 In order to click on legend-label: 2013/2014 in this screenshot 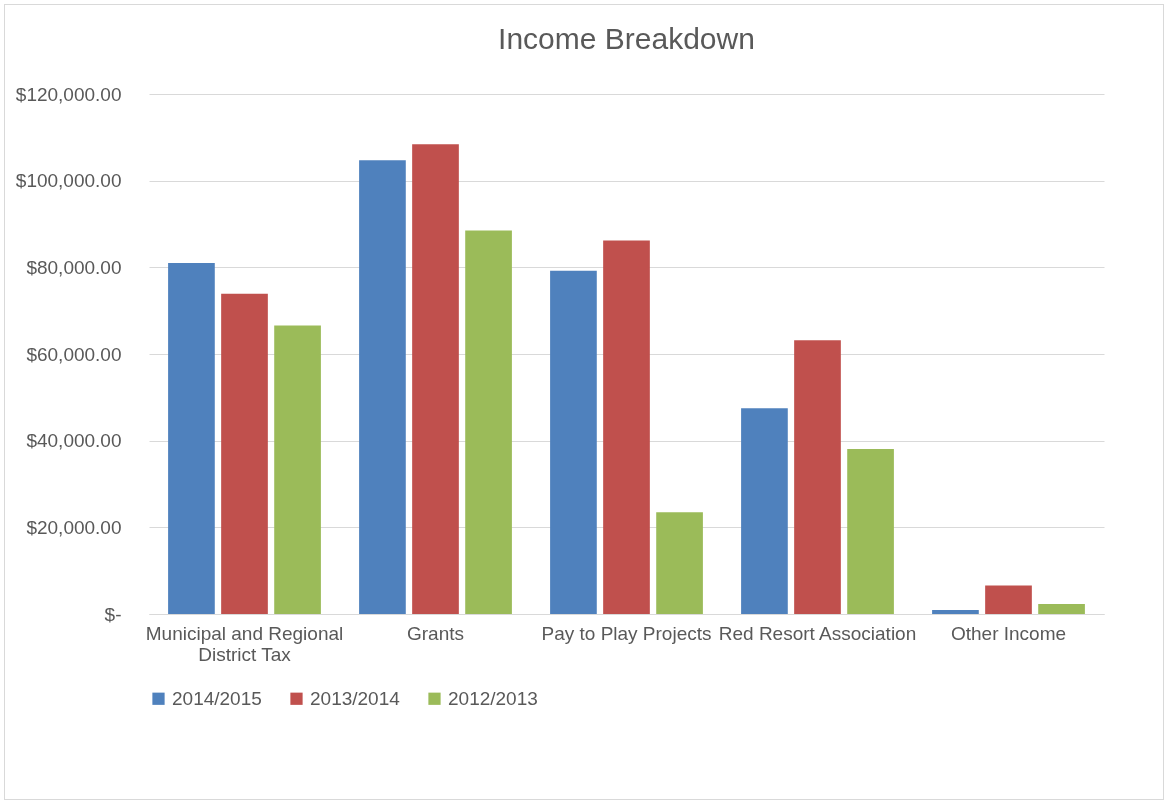, I will do `click(355, 698)`.